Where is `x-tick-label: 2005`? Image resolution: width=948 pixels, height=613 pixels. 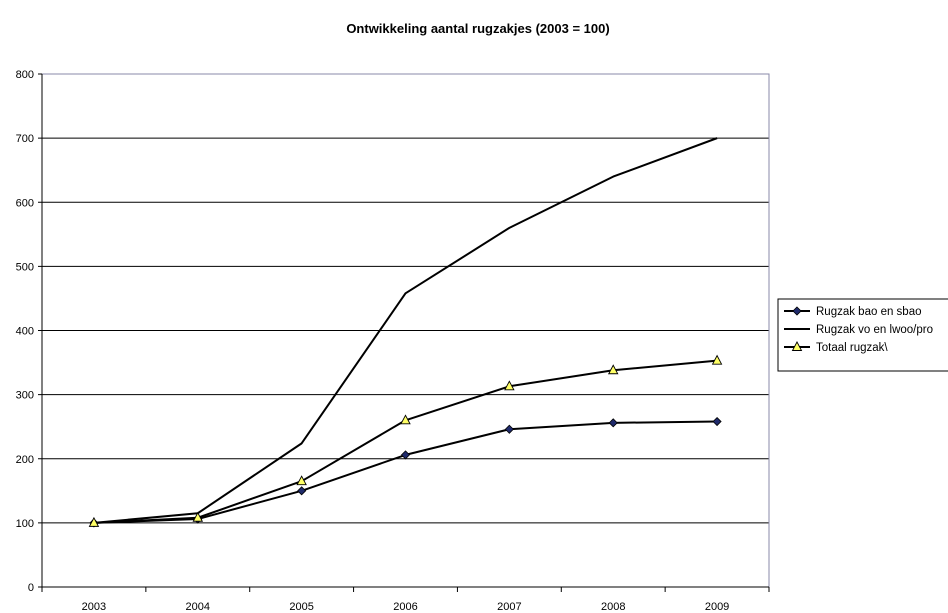 x-tick-label: 2005 is located at coordinates (301, 607).